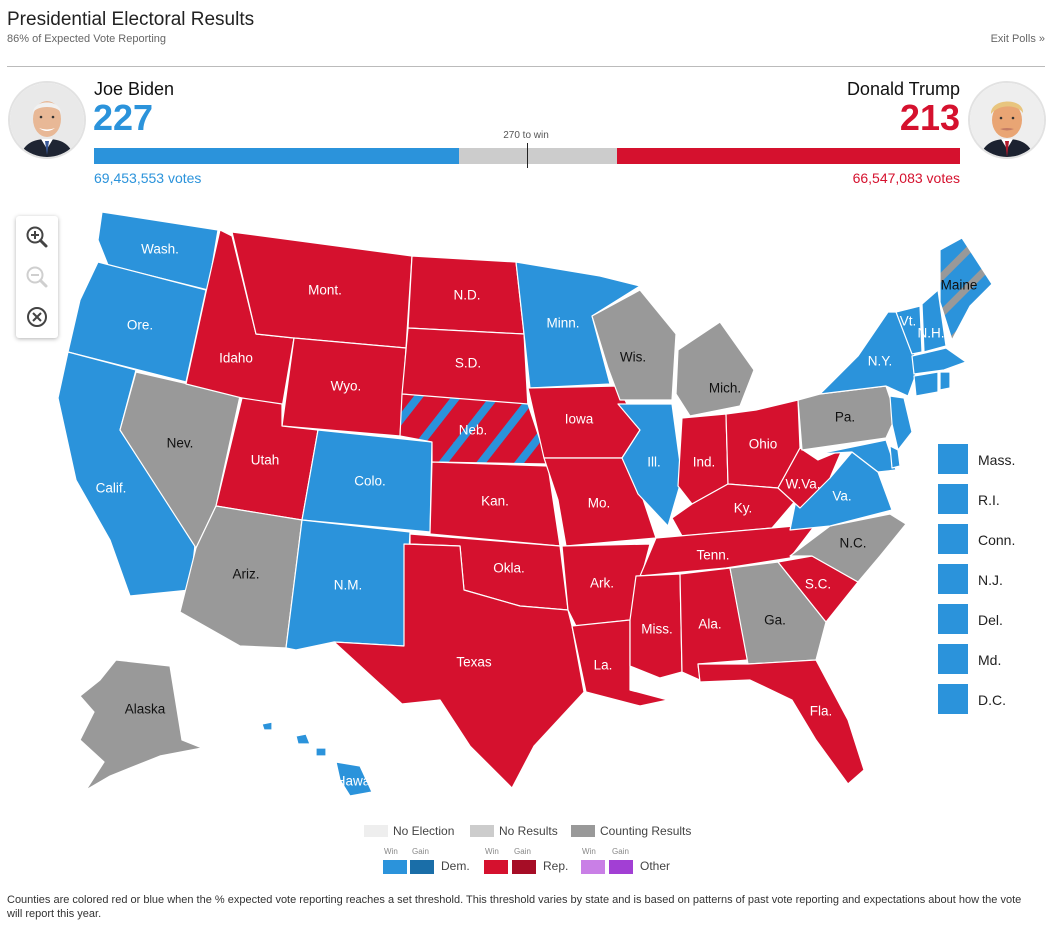 The image size is (1052, 950). What do you see at coordinates (857, 456) in the screenshot?
I see `state-md` at bounding box center [857, 456].